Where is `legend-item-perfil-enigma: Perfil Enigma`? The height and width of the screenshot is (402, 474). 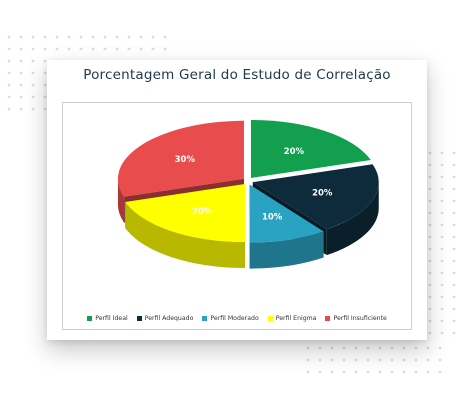
legend-item-perfil-enigma: Perfil Enigma is located at coordinates (292, 318).